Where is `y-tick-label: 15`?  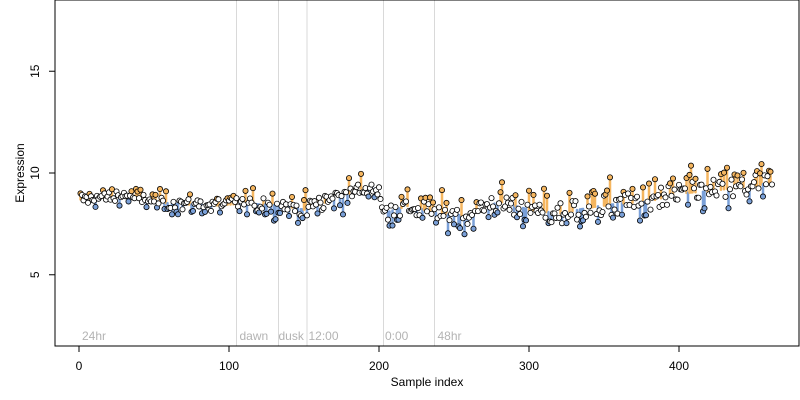
y-tick-label: 15 is located at coordinates (35, 71).